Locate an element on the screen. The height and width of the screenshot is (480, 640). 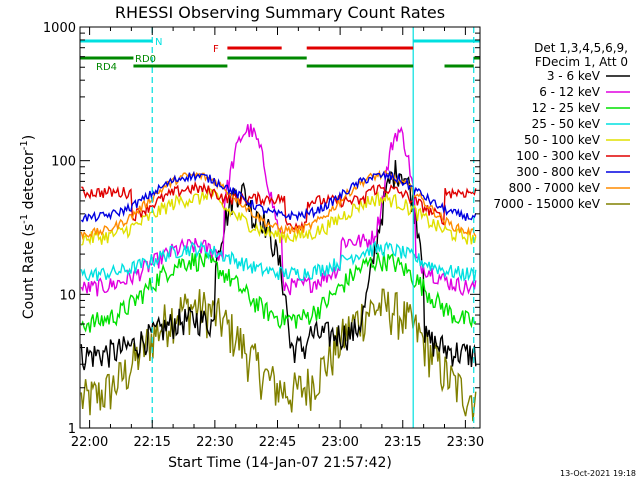
x-tick-label-0: 22:00 is located at coordinates (89, 442).